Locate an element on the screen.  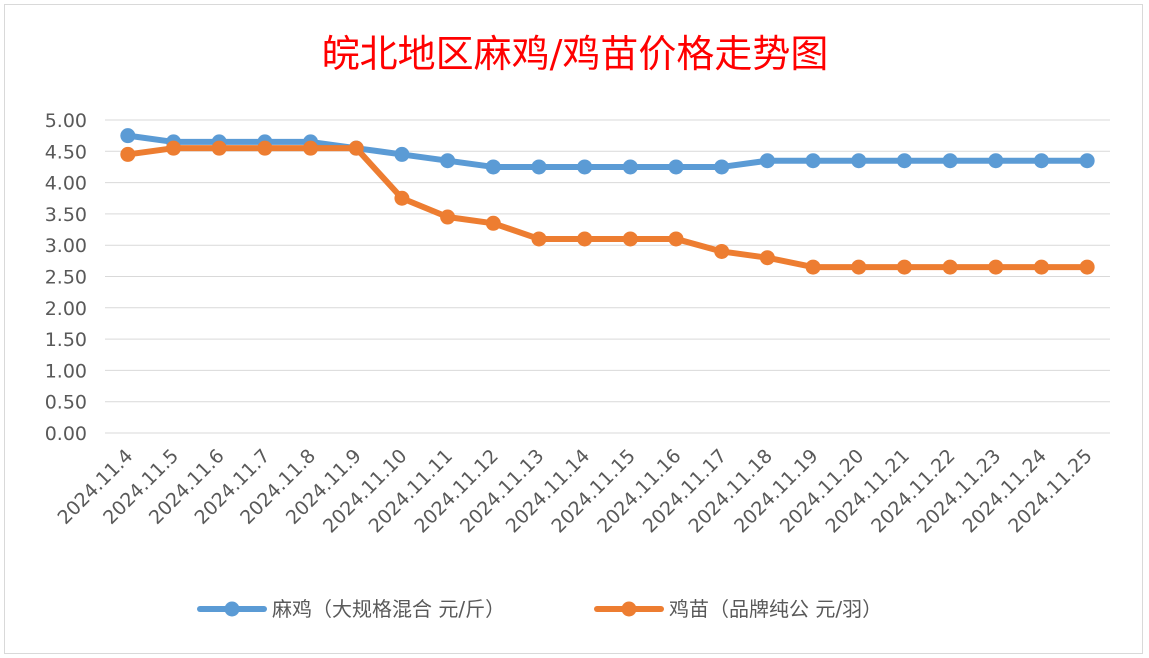
y-tick-label: 4.00 is located at coordinates (66, 184).